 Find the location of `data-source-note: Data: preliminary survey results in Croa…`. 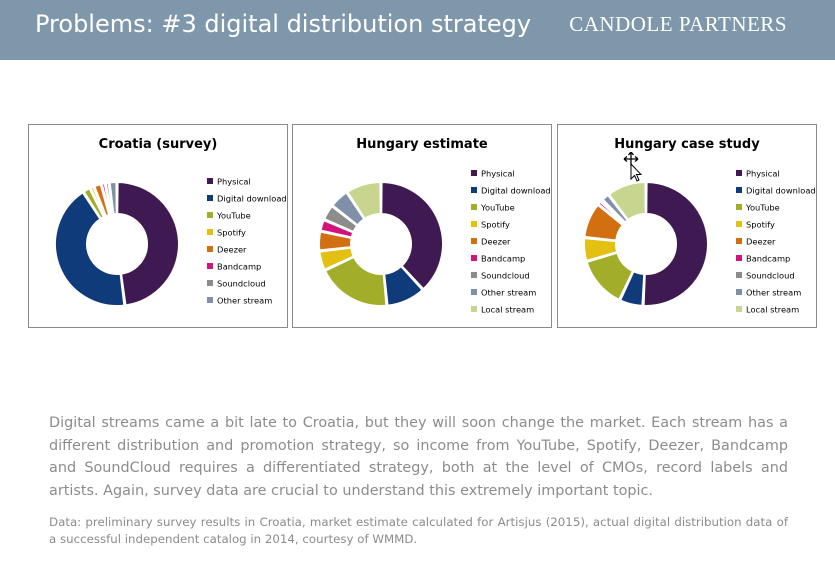

data-source-note: Data: preliminary survey results in Croa… is located at coordinates (418, 530).